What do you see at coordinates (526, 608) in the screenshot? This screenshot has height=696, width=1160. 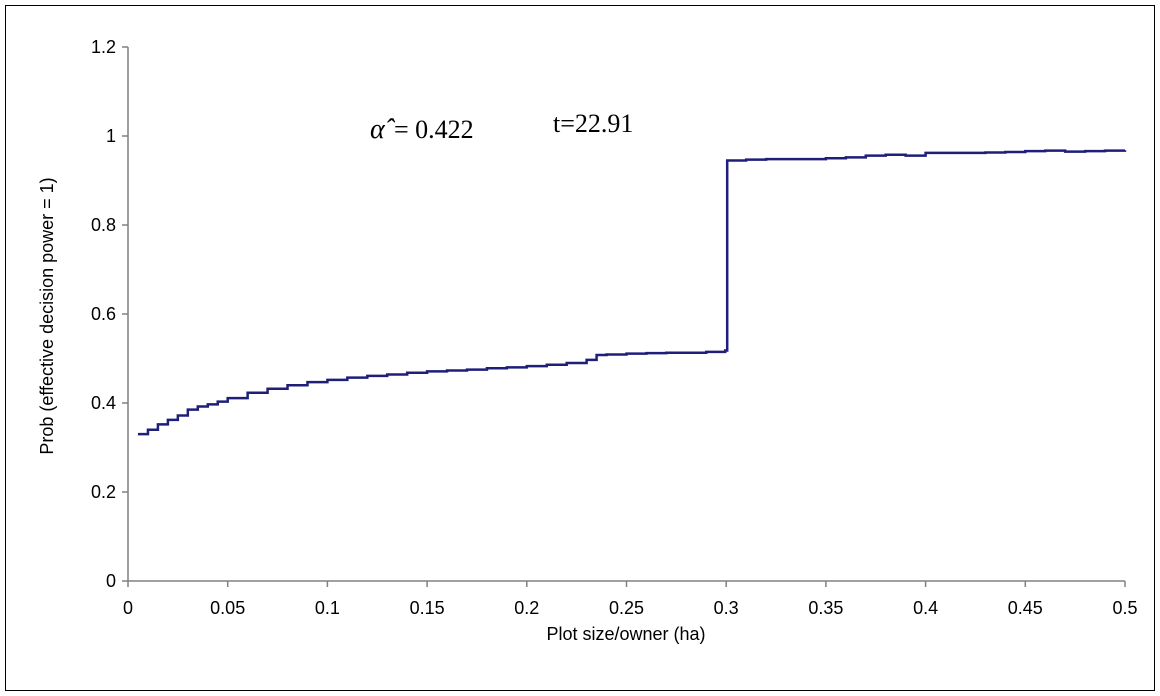 I see `x-tick-label: 0.2` at bounding box center [526, 608].